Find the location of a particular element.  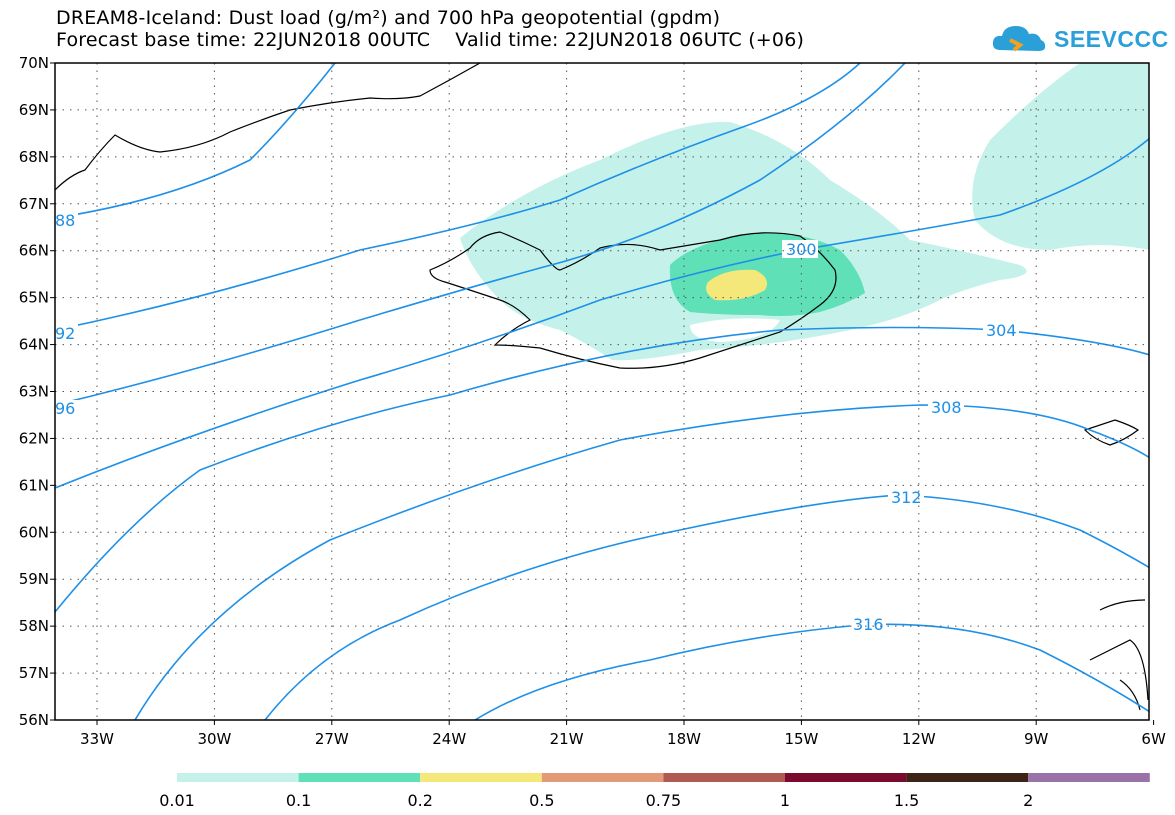

latitude-label: 58N is located at coordinates (34, 626).